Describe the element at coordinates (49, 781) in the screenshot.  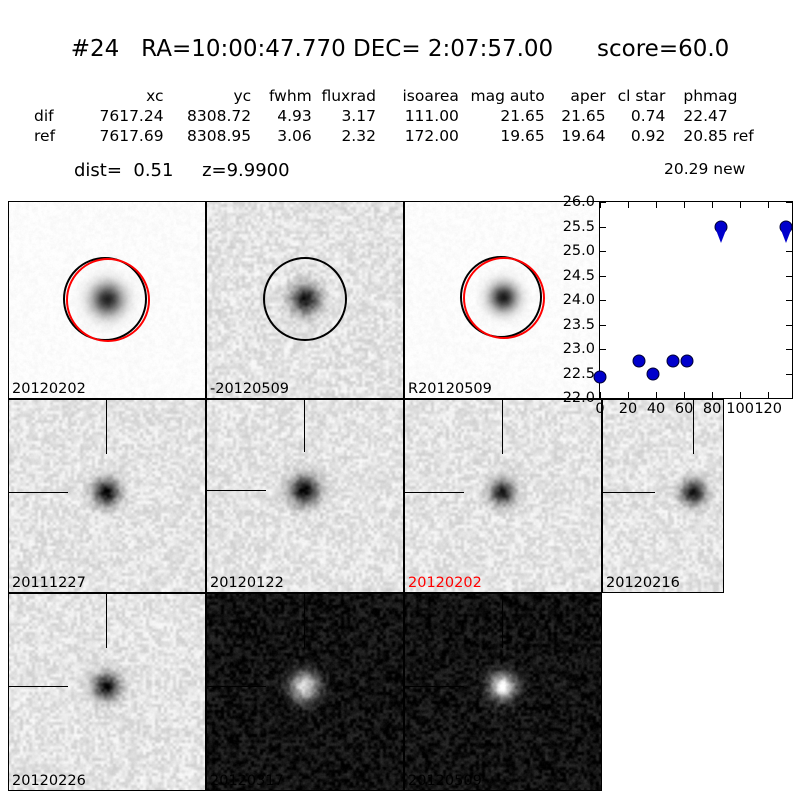
I see `stamp-date-label: 20120226` at that location.